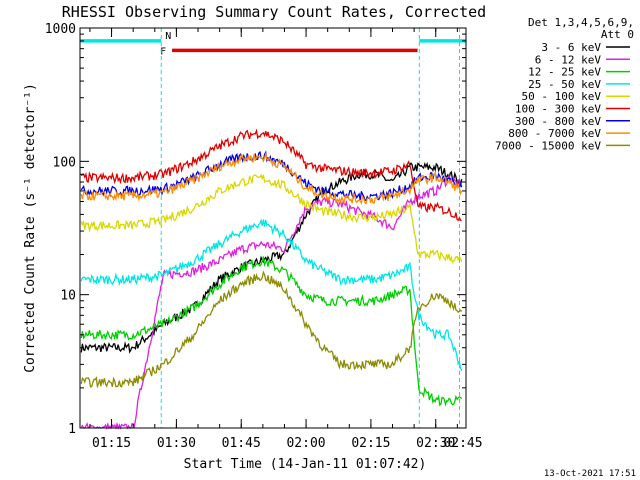 The height and width of the screenshot is (480, 640). I want to click on legend-label: 800 - 7000 keV, so click(554, 133).